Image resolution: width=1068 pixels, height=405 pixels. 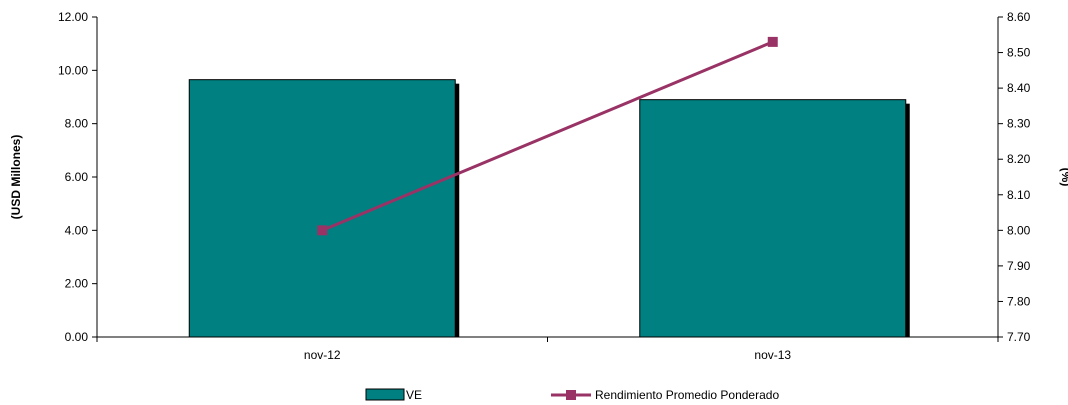 What do you see at coordinates (16, 177) in the screenshot?
I see `y-axis-title: (USD Millones)` at bounding box center [16, 177].